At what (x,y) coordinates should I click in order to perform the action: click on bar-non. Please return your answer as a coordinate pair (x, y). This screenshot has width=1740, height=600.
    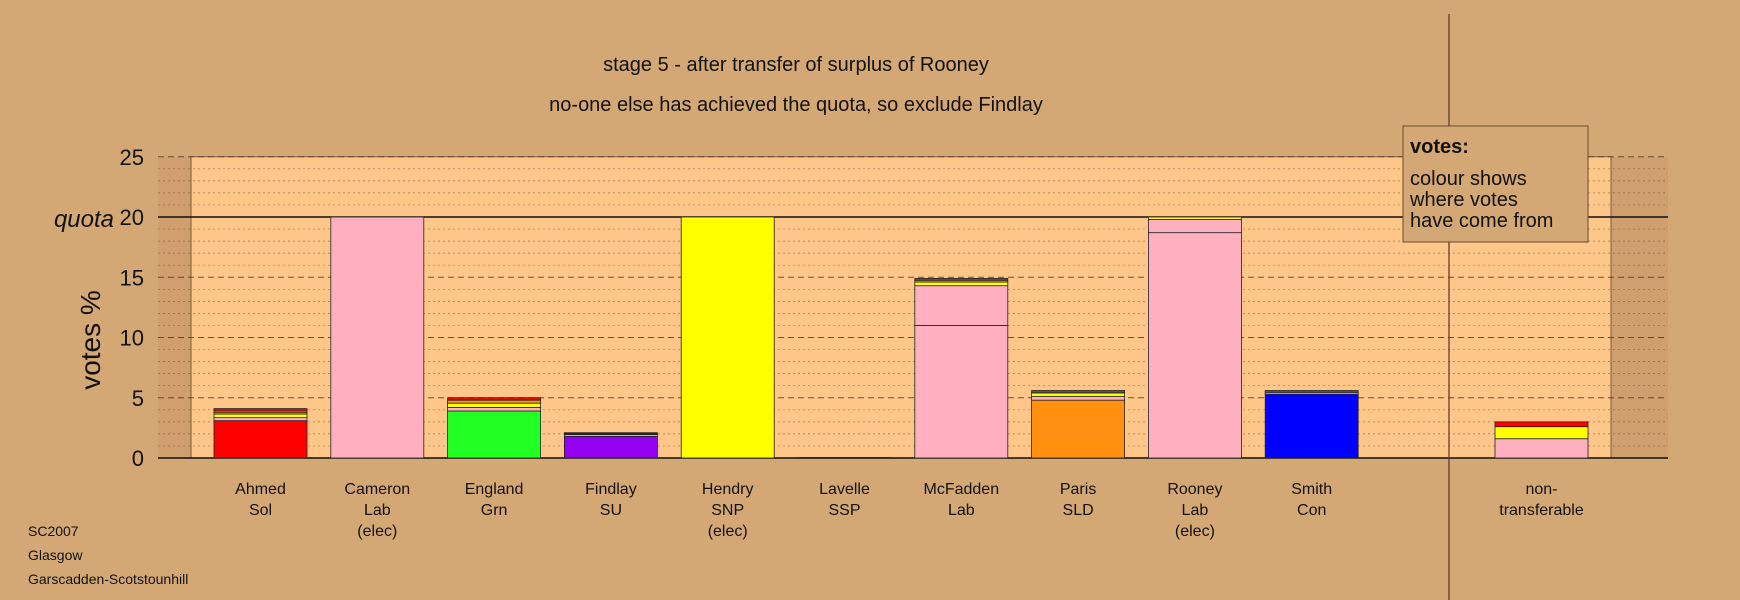
    Looking at the image, I should click on (1541, 440).